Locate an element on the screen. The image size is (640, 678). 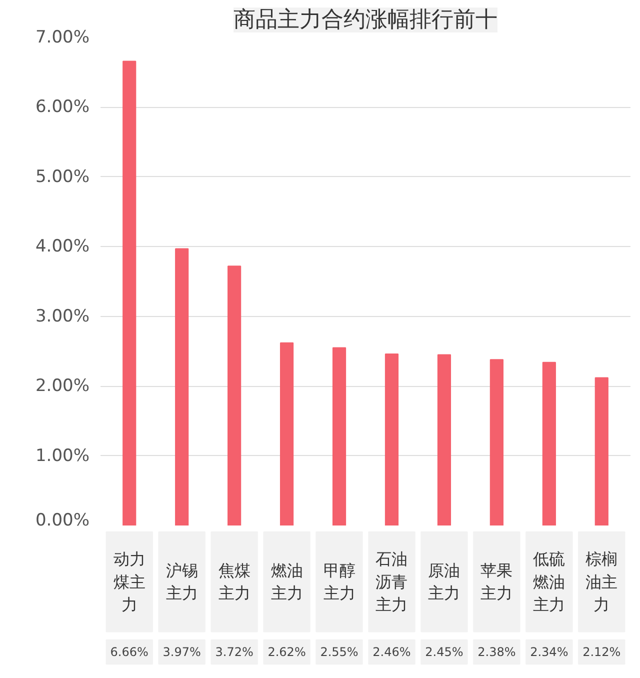
y-tick-label: 4.00% is located at coordinates (62, 246).